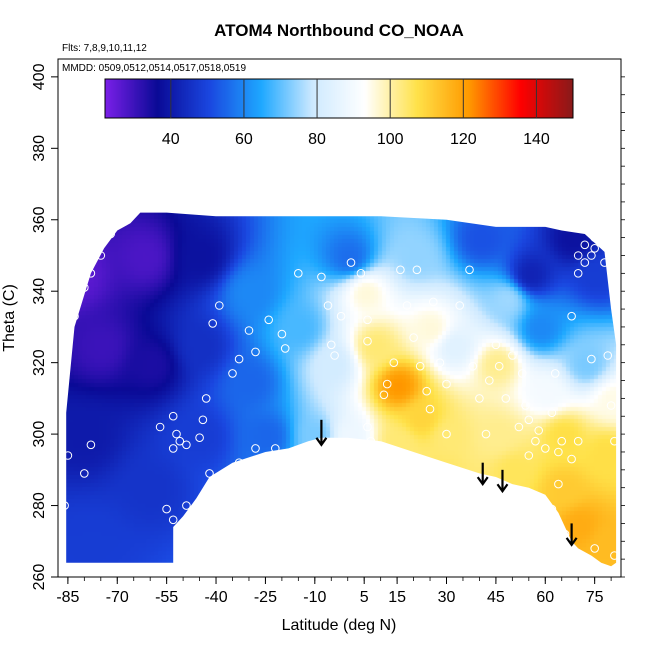 This screenshot has width=650, height=650. Describe the element at coordinates (39, 76) in the screenshot. I see `y-tick-label: 400` at that location.